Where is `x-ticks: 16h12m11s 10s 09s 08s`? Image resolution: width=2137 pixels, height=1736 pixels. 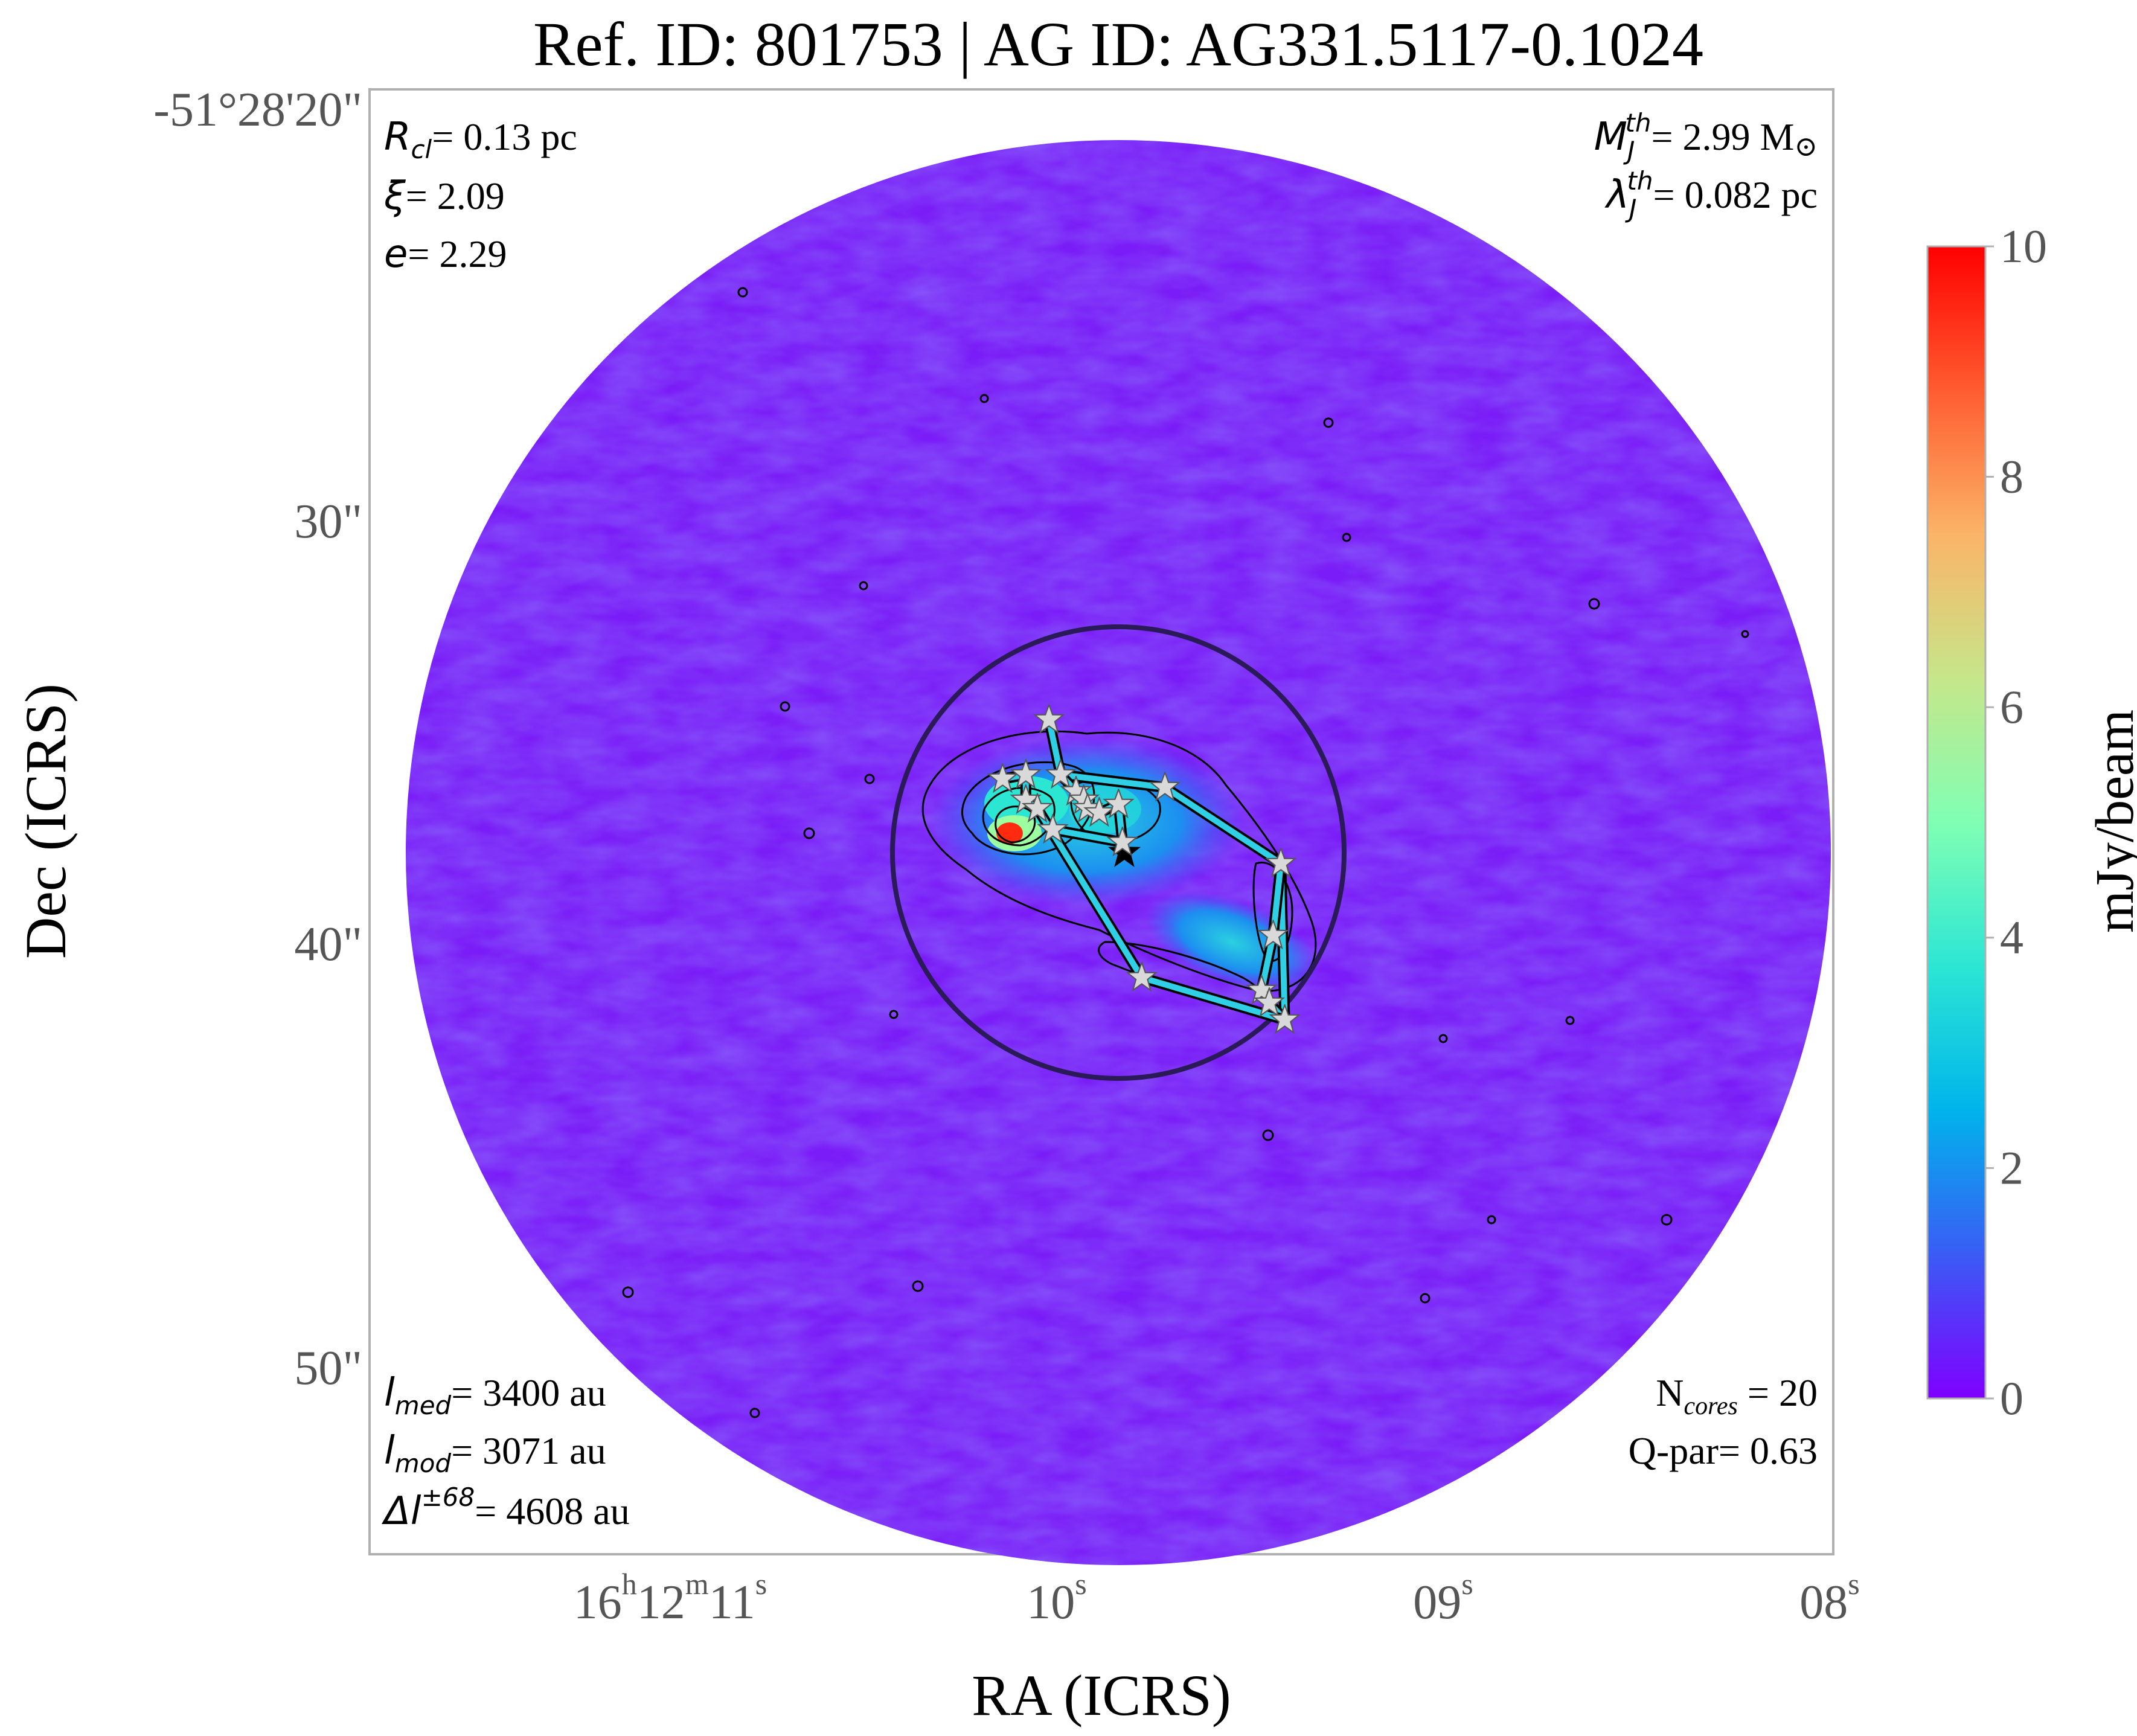 x-ticks: 16h12m11s 10s 09s 08s is located at coordinates (1217, 1598).